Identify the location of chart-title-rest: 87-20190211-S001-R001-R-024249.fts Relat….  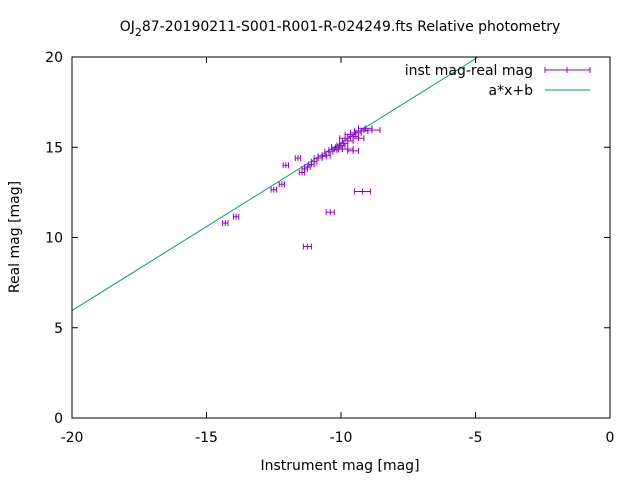
(351, 27).